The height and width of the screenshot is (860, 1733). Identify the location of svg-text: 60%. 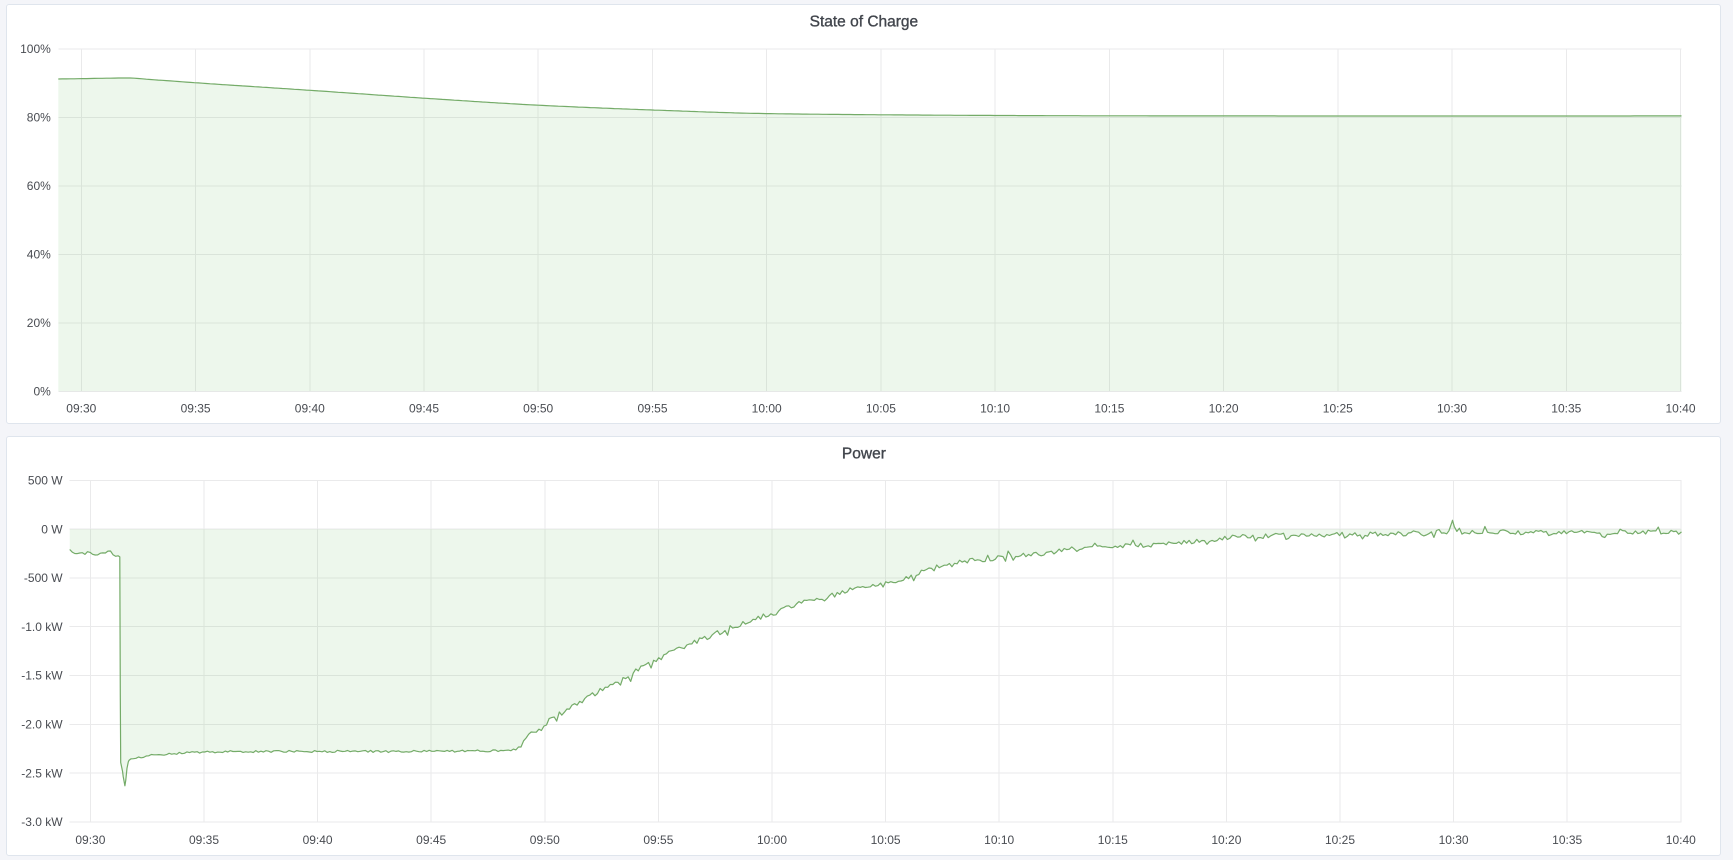
(39, 186).